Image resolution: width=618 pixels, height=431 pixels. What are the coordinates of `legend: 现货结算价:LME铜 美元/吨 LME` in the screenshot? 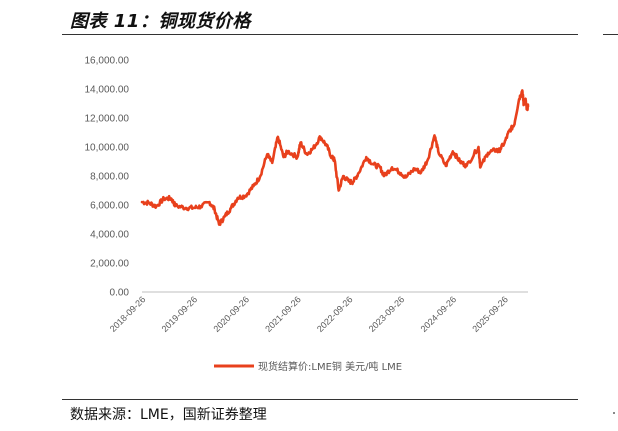 It's located at (308, 366).